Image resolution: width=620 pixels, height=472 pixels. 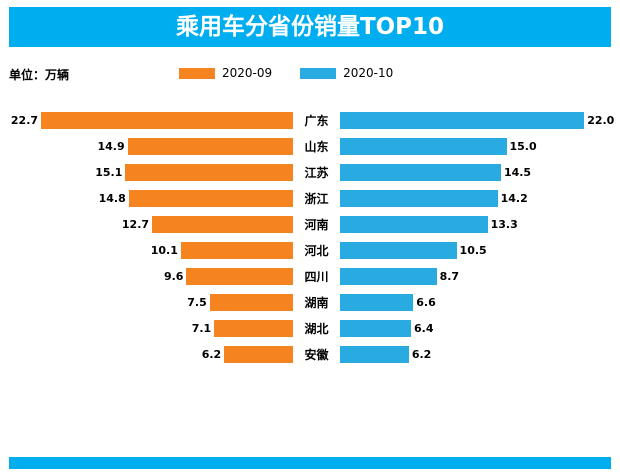 I want to click on right-bar-zone: 14.5, so click(x=480, y=172).